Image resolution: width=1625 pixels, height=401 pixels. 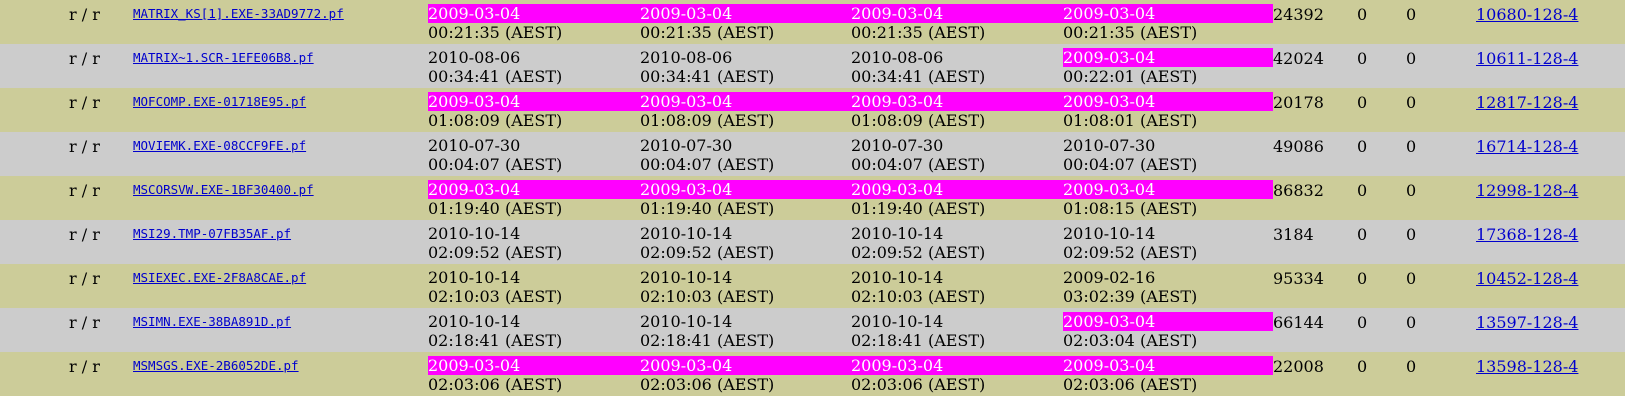 I want to click on written-time-cell: 2009-03-04 02:03:06 (AEST), so click(x=534, y=374).